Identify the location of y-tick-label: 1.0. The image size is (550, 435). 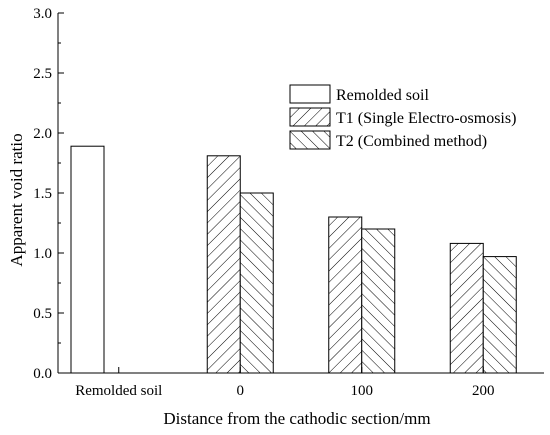
(42, 254).